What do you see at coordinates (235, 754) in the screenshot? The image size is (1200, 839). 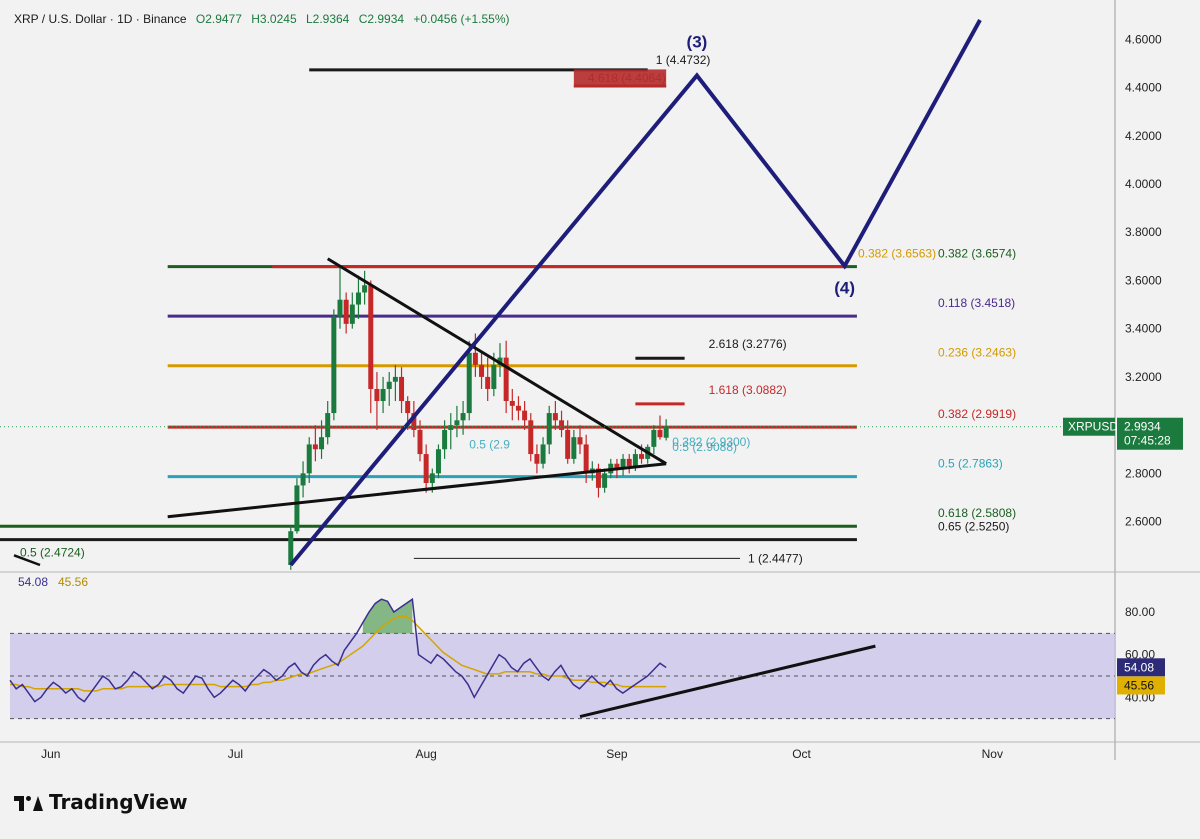 I see `time-tick-label: Jul` at bounding box center [235, 754].